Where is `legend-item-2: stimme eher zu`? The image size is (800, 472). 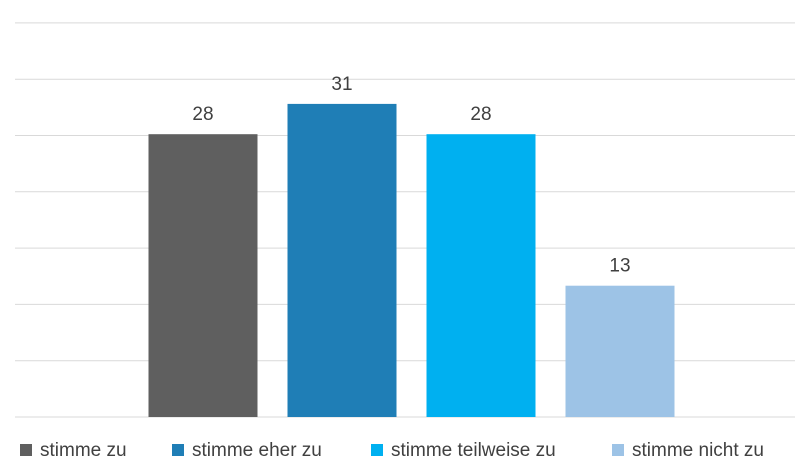
legend-item-2: stimme eher zu is located at coordinates (247, 450).